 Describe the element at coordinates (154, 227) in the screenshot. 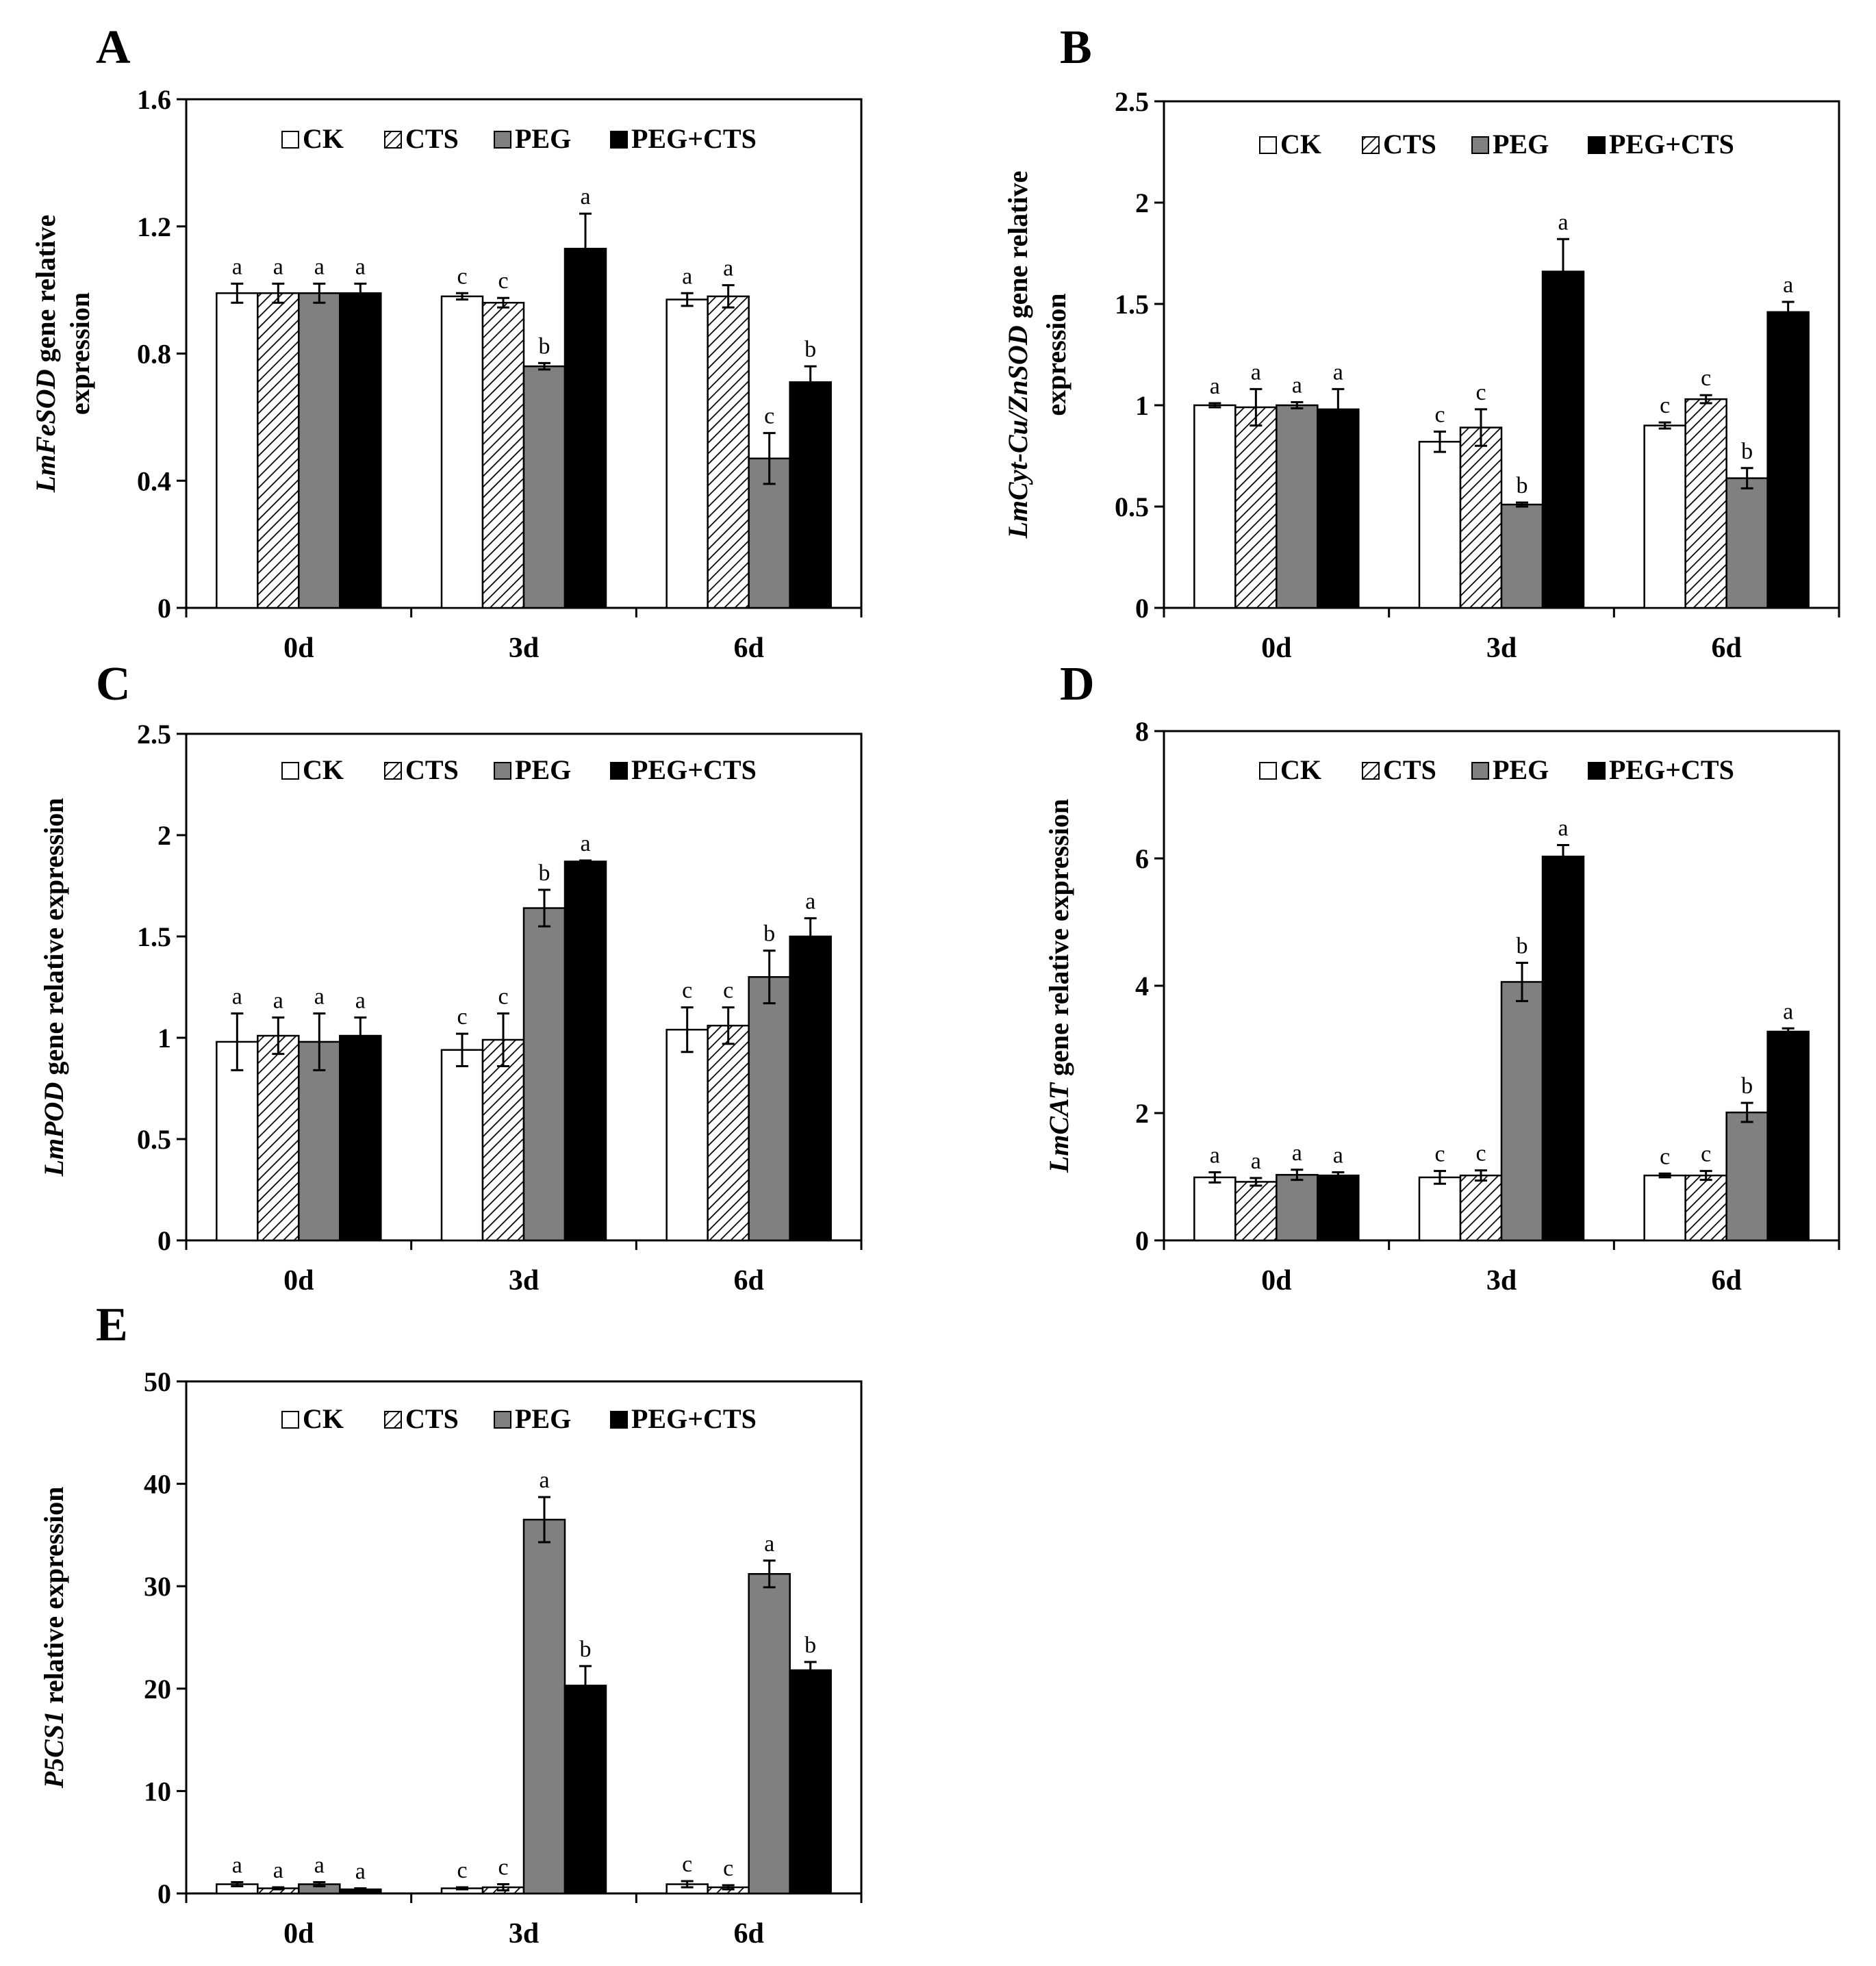

I see `y-tick-label: 1.2` at that location.